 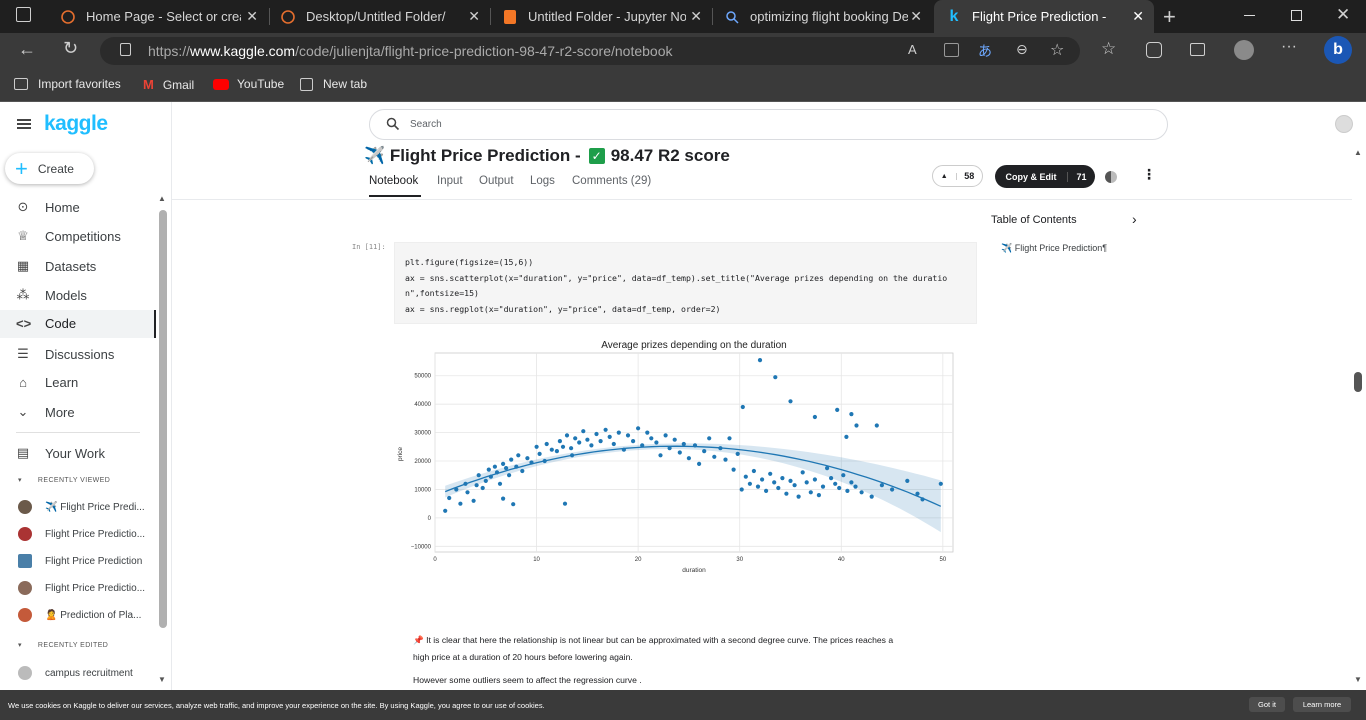 I want to click on tab-kaggle-home: Home Page - Select or create ✕, so click(x=159, y=16).